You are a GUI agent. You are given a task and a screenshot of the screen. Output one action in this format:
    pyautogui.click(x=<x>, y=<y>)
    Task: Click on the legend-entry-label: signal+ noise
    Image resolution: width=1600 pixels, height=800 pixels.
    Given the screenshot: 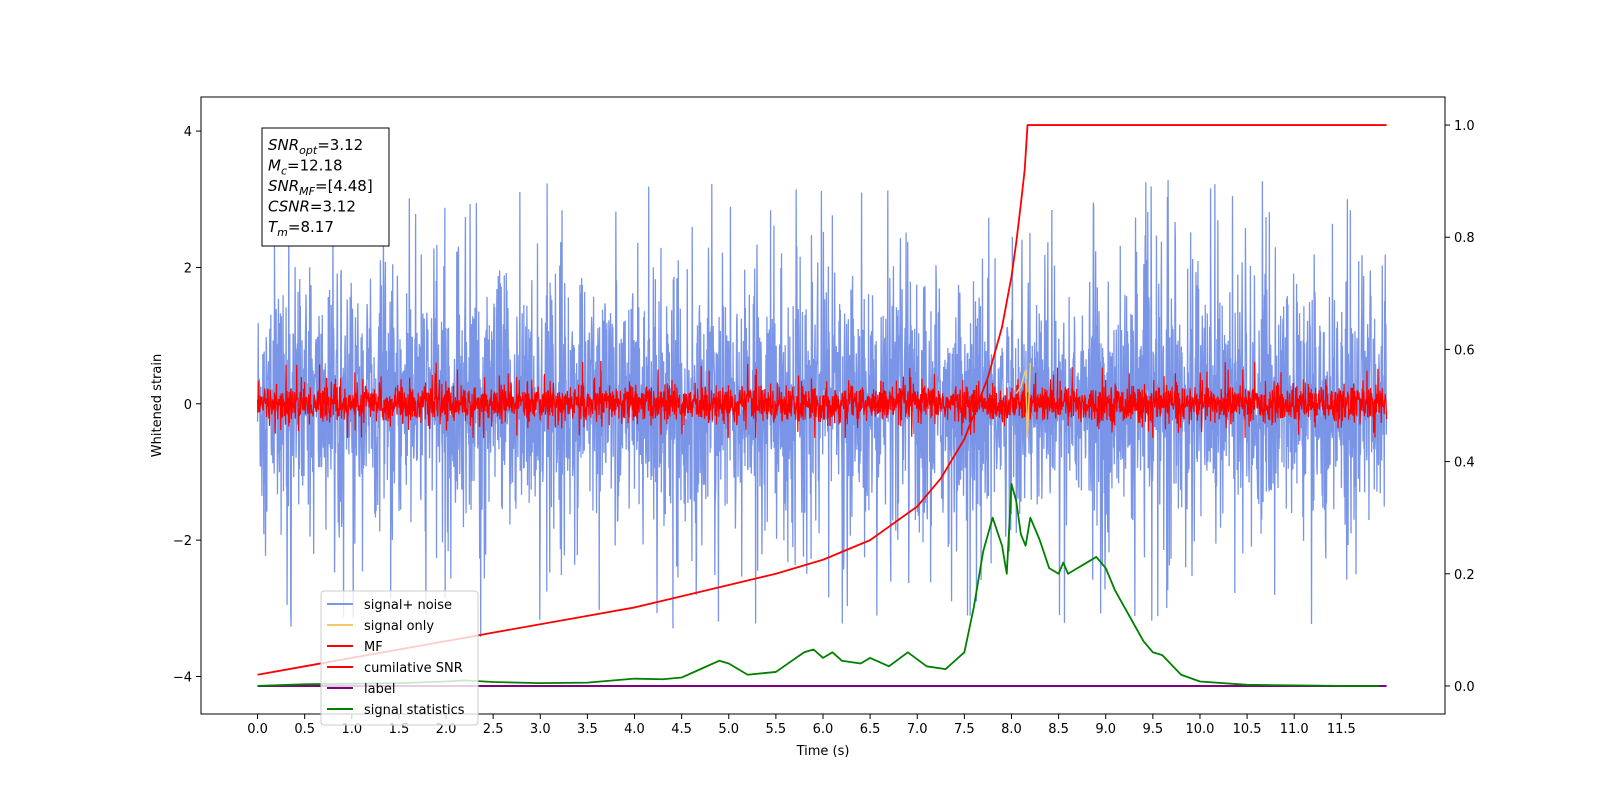 What is the action you would take?
    pyautogui.click(x=408, y=605)
    